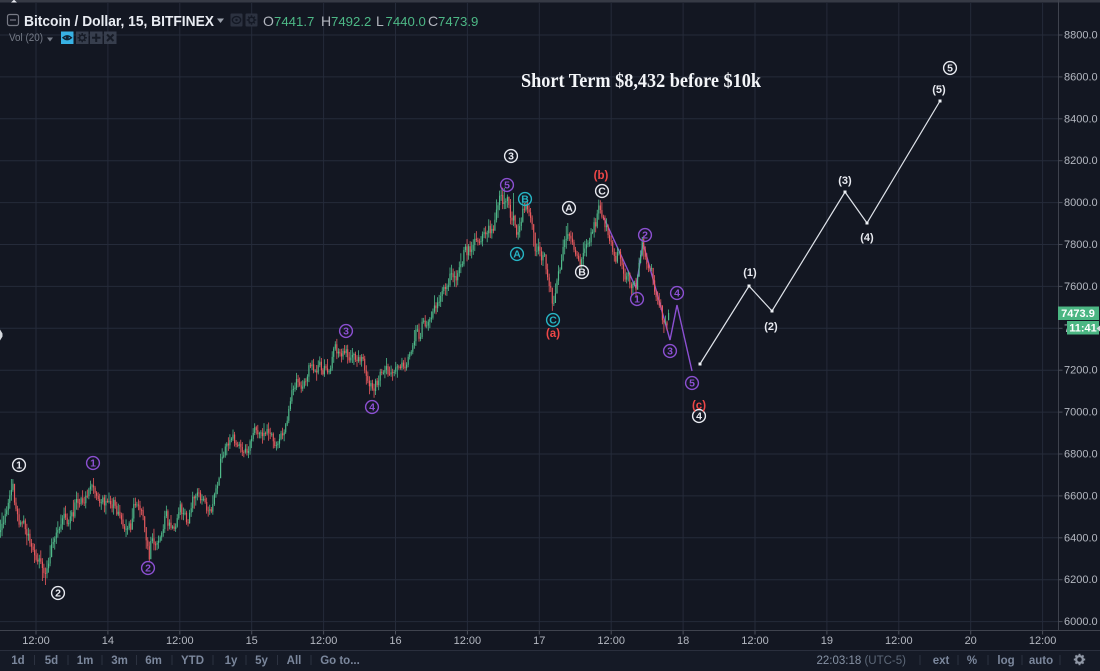 The height and width of the screenshot is (671, 1100). Describe the element at coordinates (941, 661) in the screenshot. I see `svg-text: ext` at that location.